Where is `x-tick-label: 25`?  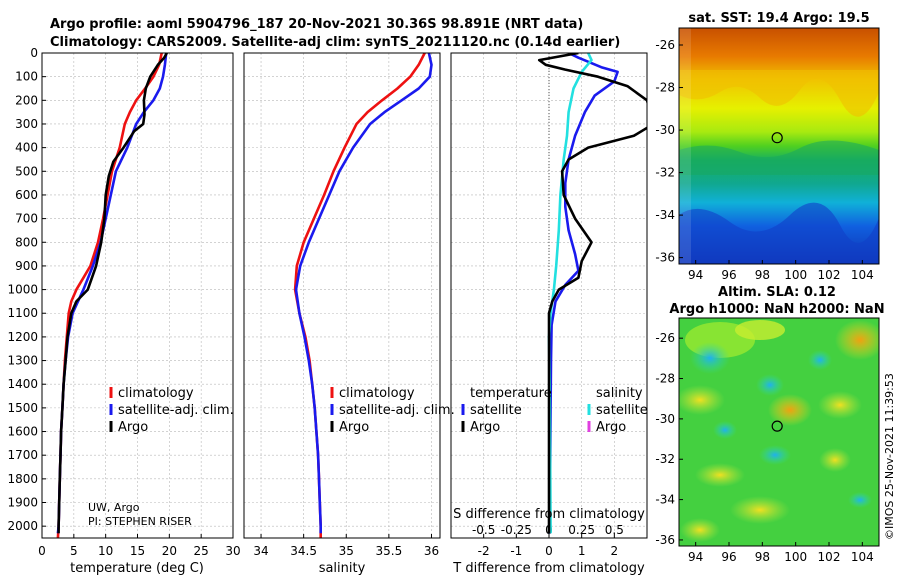
x-tick-label: 25 is located at coordinates (201, 551).